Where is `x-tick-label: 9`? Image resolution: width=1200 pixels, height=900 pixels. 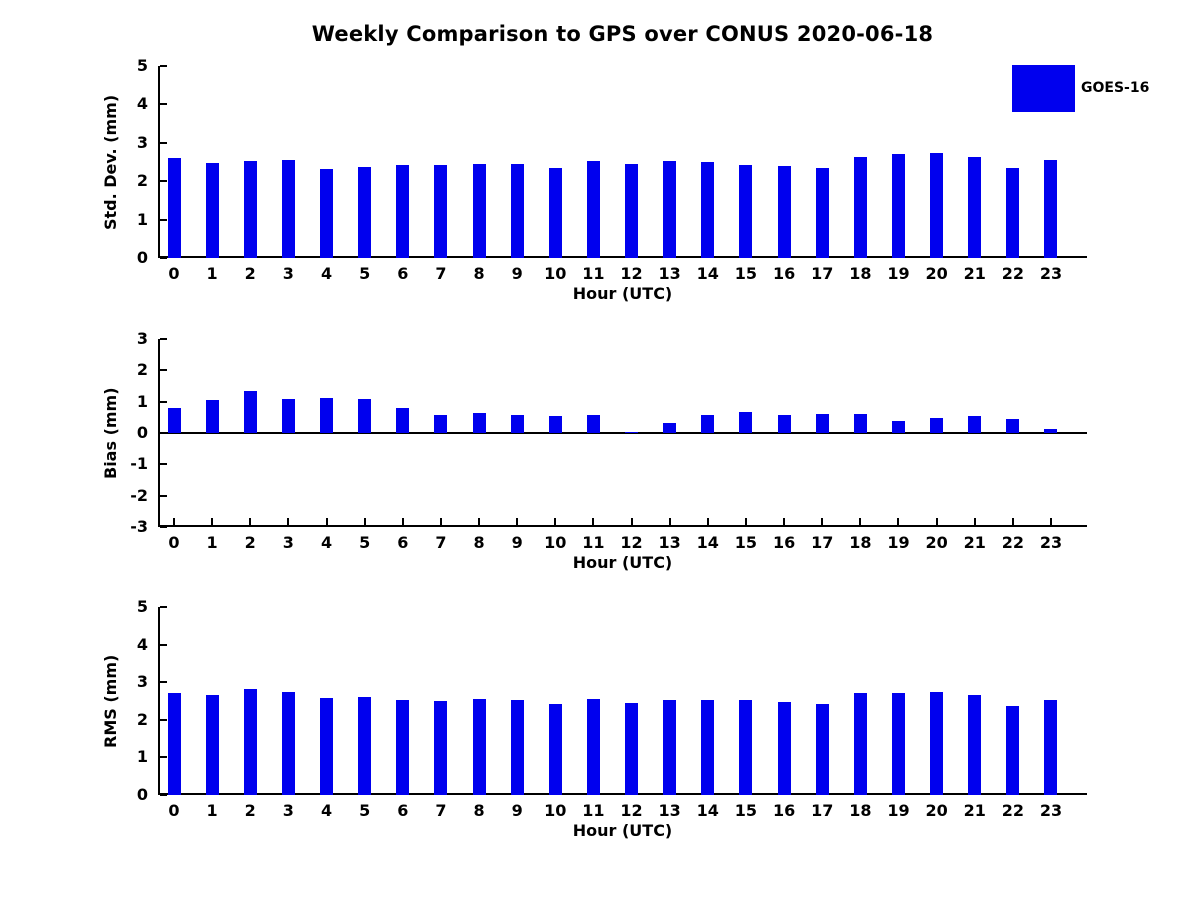
x-tick-label: 9 is located at coordinates (517, 810).